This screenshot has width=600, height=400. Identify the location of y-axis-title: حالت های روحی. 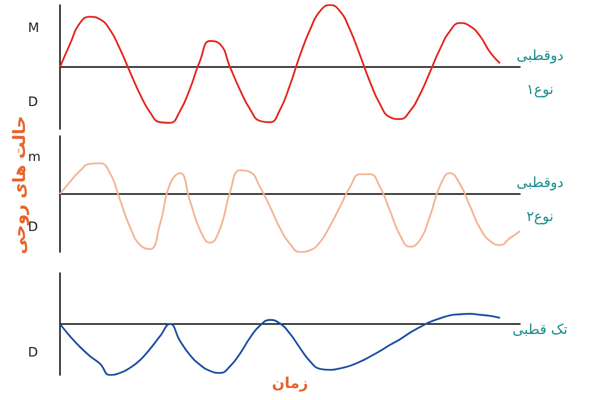
(20, 185).